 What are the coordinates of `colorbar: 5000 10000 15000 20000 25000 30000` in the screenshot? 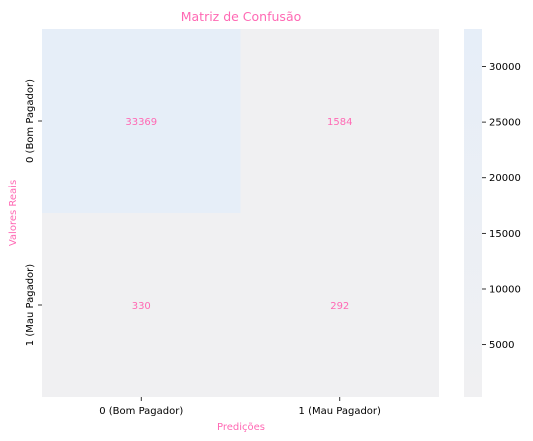 It's located at (492, 213).